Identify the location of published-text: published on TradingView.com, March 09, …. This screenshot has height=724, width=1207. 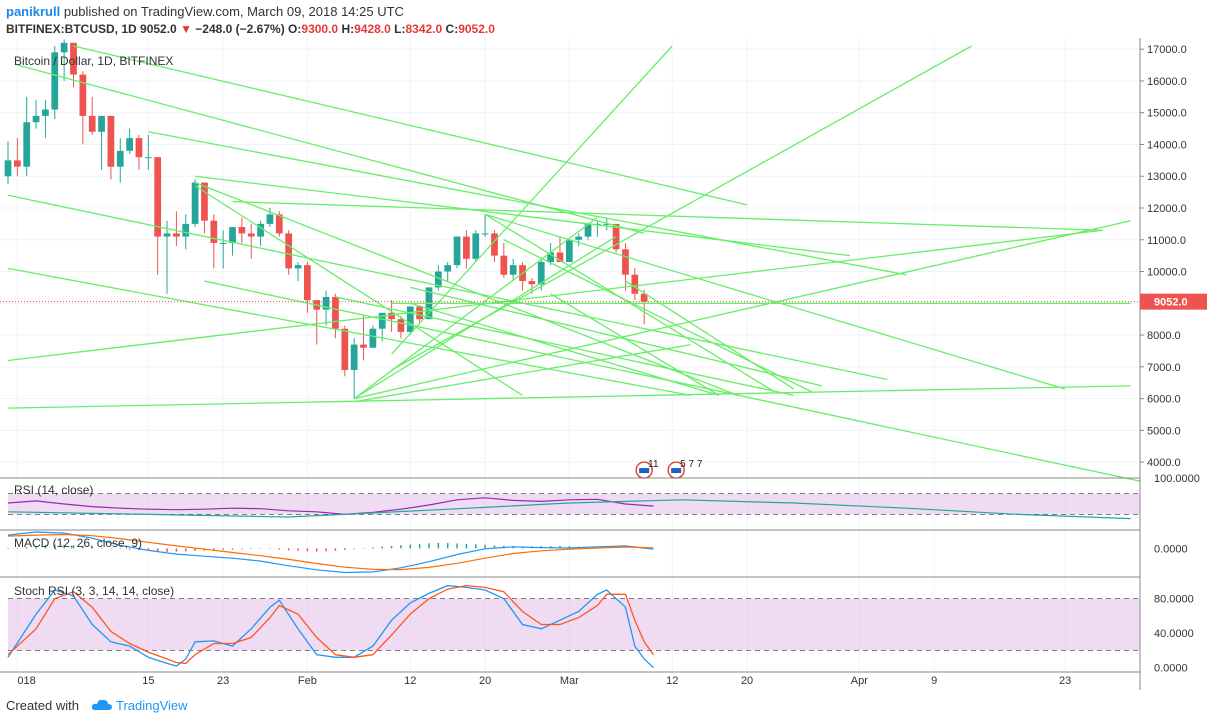
(233, 11).